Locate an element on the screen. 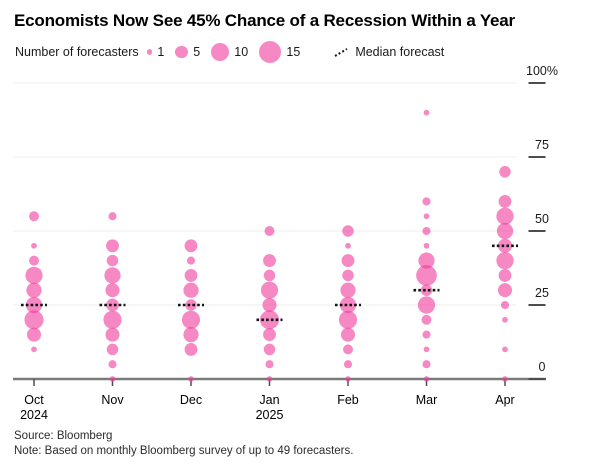 The height and width of the screenshot is (471, 600). legend-size-item: 5 is located at coordinates (187, 52).